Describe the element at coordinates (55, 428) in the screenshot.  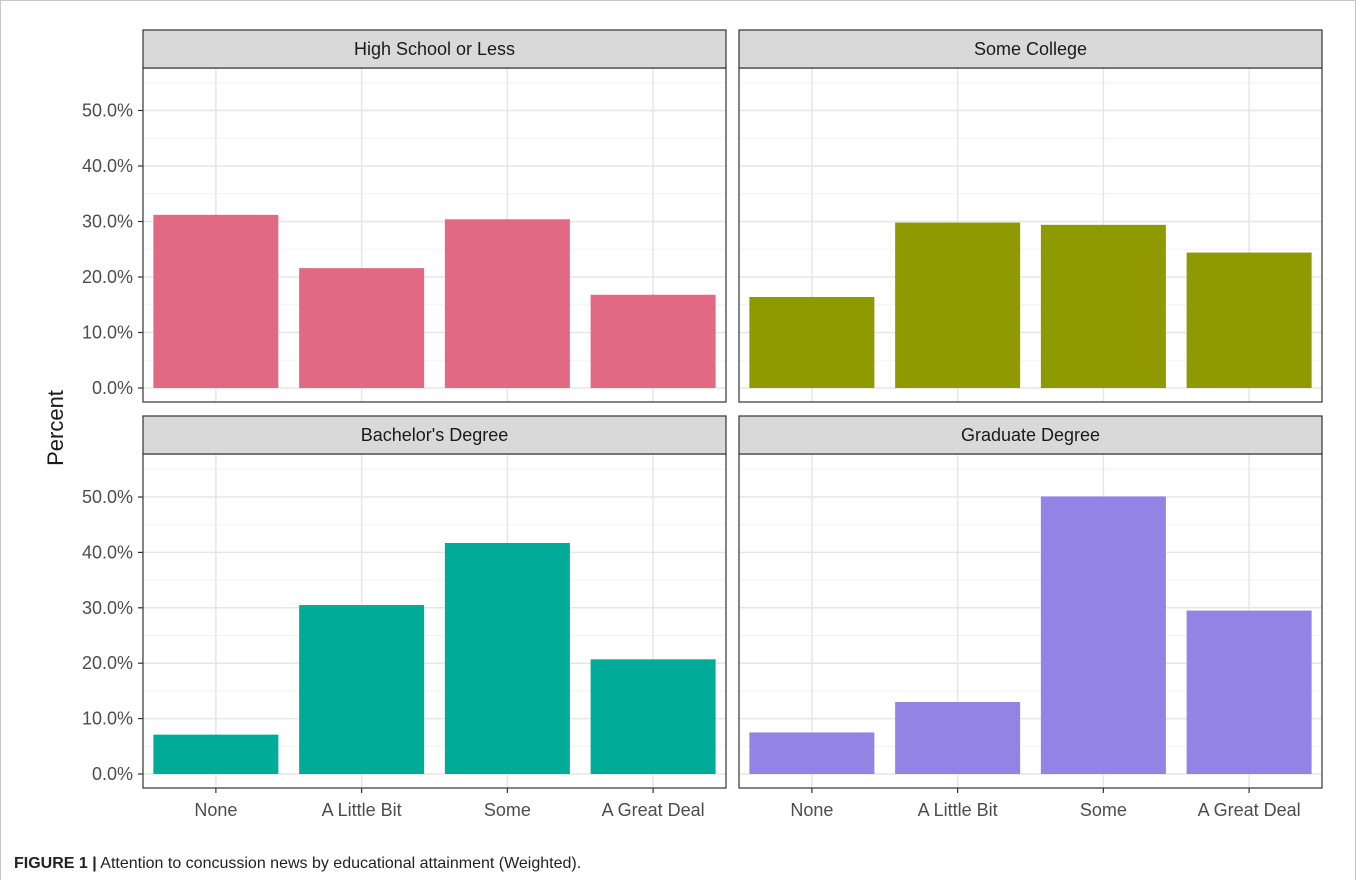
I see `y-axis-title: Percent` at that location.